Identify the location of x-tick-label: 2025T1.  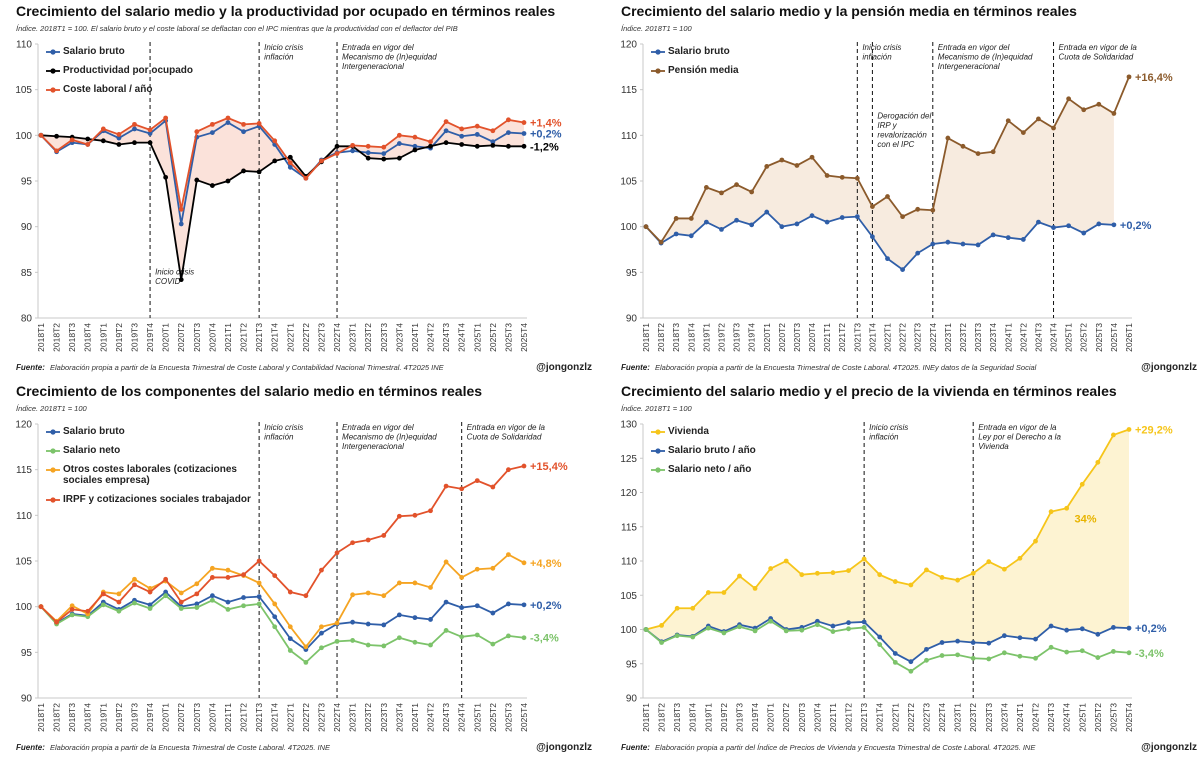
(1069, 337).